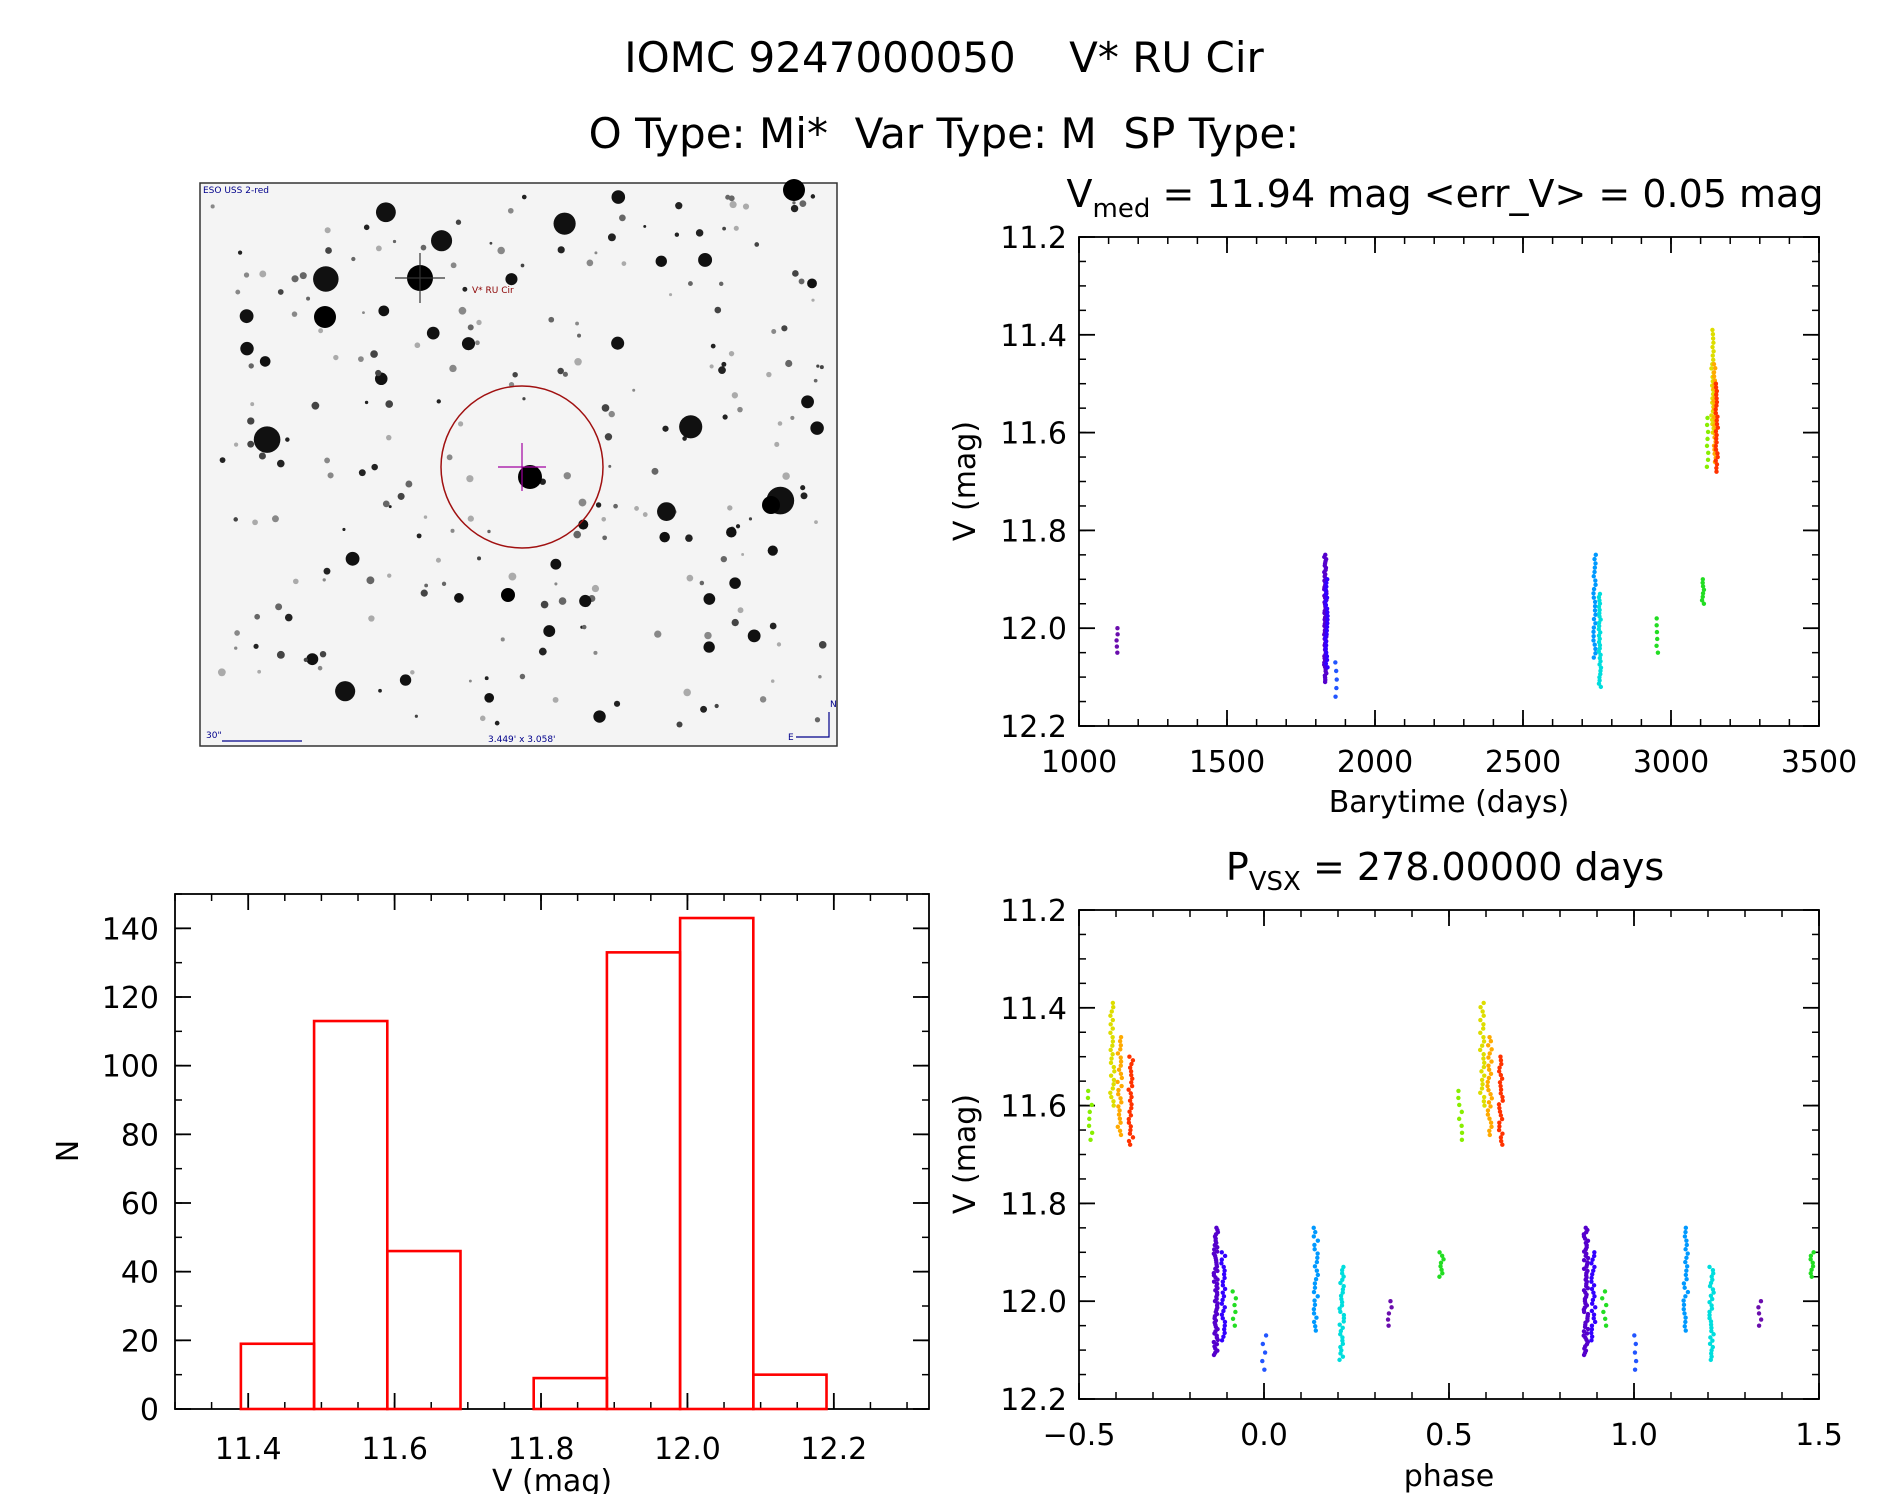 This screenshot has height=1494, width=1889. What do you see at coordinates (1033, 238) in the screenshot?
I see `lightcurve-ytick-label: 11.2` at bounding box center [1033, 238].